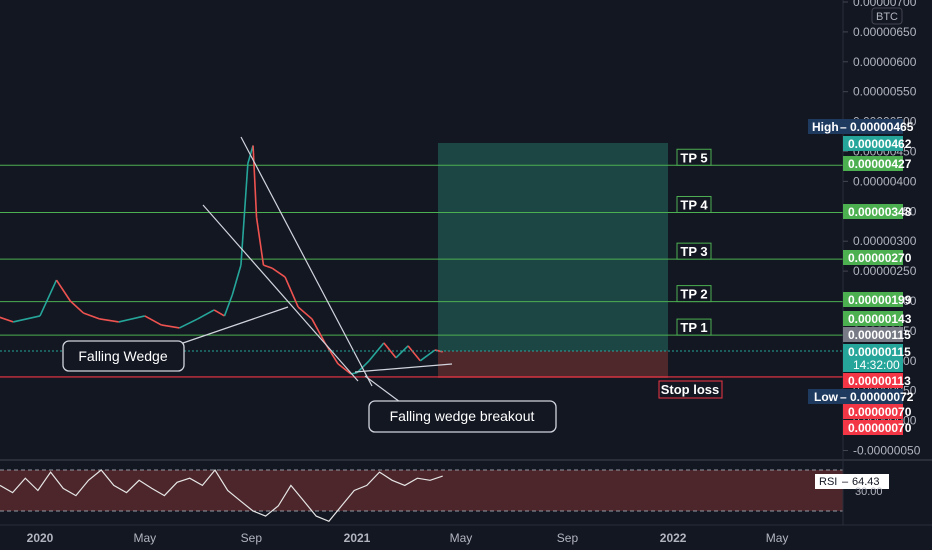  Describe the element at coordinates (40, 538) in the screenshot. I see `x-tick-label: 2020` at that location.